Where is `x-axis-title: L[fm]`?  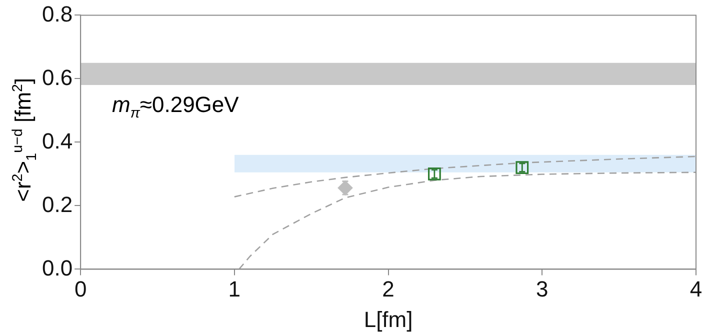 x-axis-title: L[fm] is located at coordinates (388, 319).